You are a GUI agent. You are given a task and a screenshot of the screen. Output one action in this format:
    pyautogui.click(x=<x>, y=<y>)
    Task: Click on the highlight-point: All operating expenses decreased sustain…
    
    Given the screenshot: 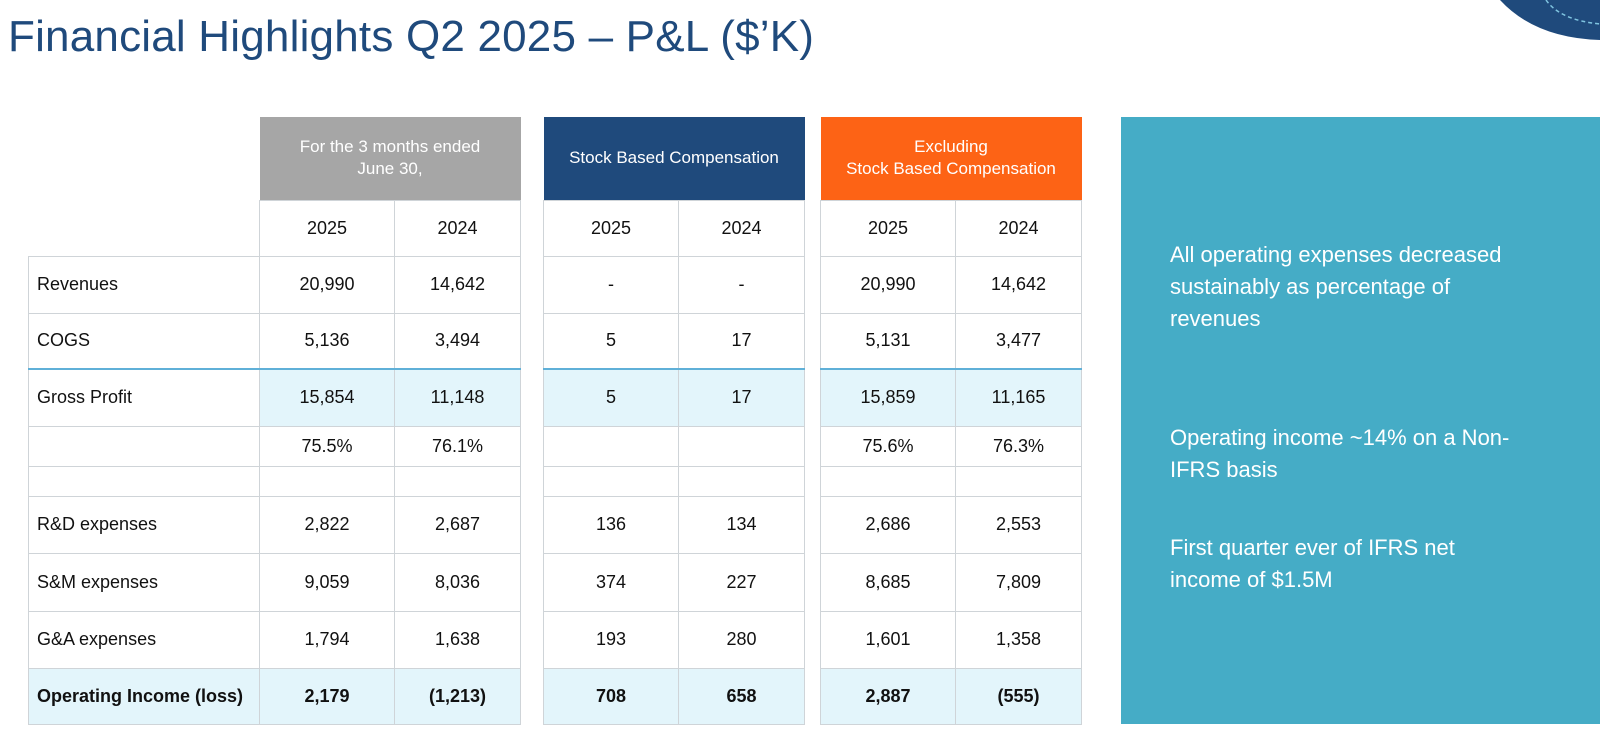 What is the action you would take?
    pyautogui.click(x=1336, y=286)
    